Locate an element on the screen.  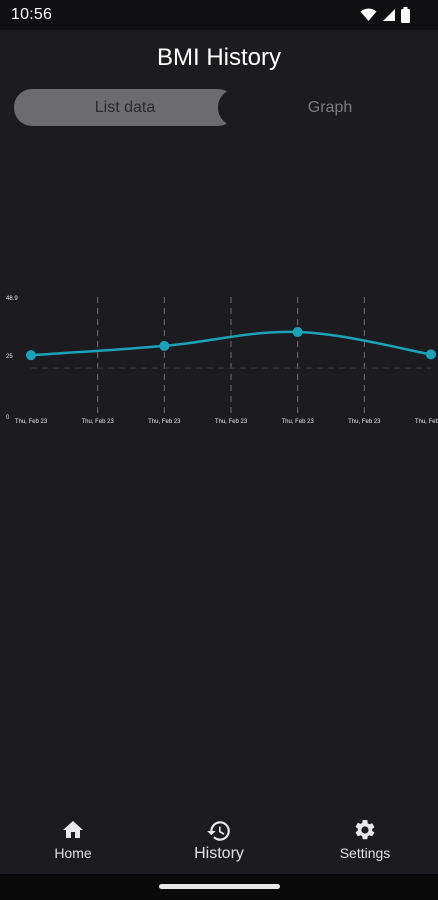
y-tick-label: 0 is located at coordinates (8, 418).